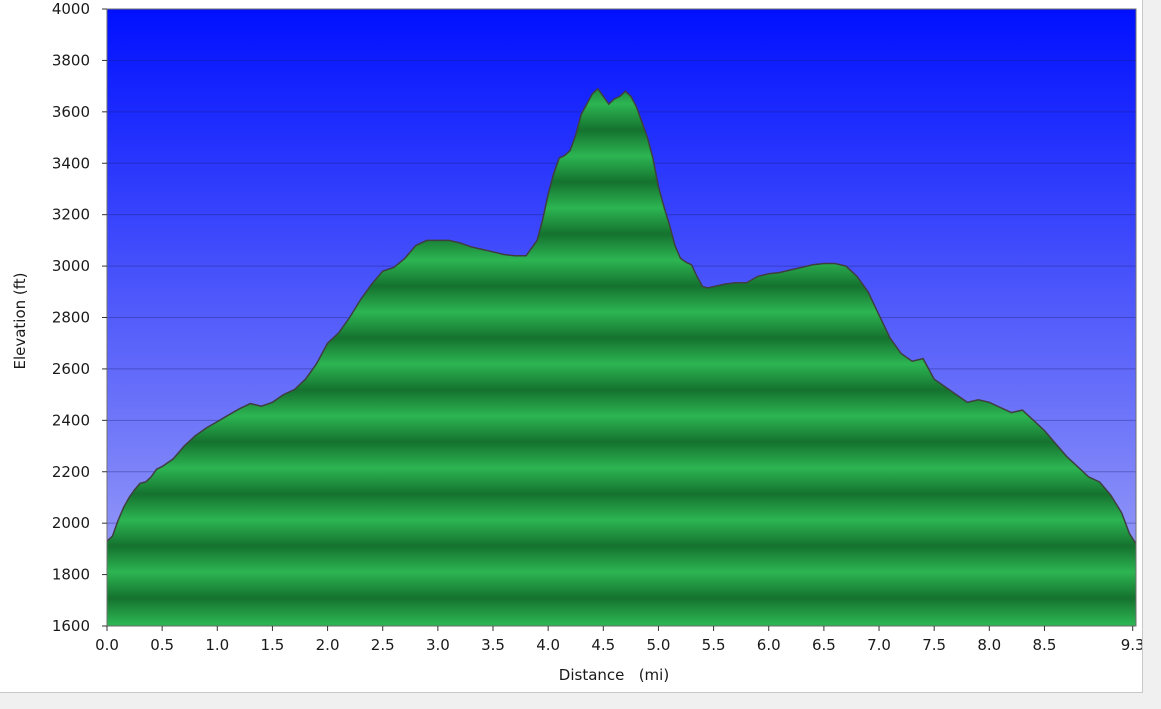  I want to click on x-tick-label: 3.0, so click(438, 645).